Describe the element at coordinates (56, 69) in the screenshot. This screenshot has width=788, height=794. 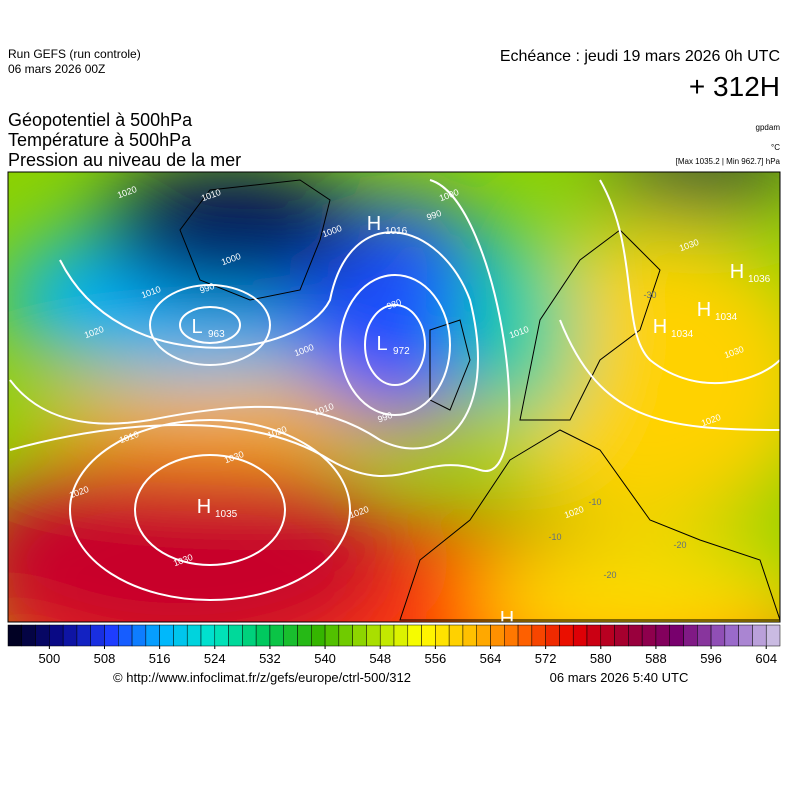
I see `run-date: 06 mars 2026 00Z` at that location.